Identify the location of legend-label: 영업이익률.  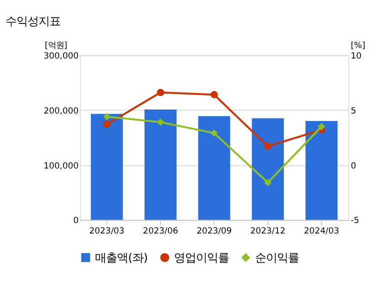
(202, 257).